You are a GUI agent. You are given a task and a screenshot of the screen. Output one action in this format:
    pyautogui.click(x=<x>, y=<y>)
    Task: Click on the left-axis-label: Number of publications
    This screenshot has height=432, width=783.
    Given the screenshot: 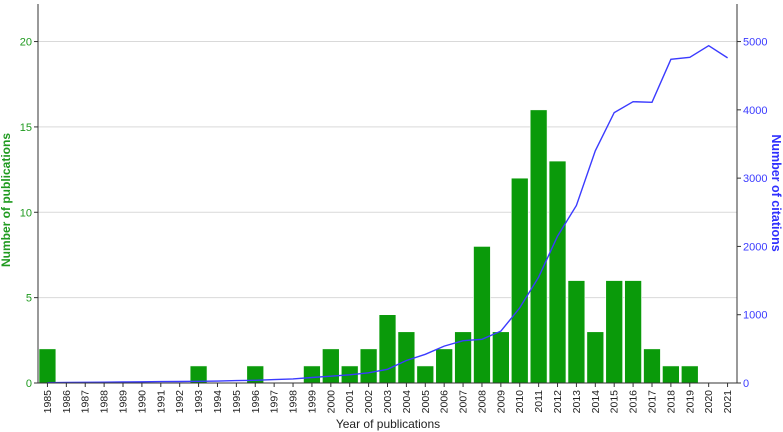 What is the action you would take?
    pyautogui.click(x=6, y=200)
    